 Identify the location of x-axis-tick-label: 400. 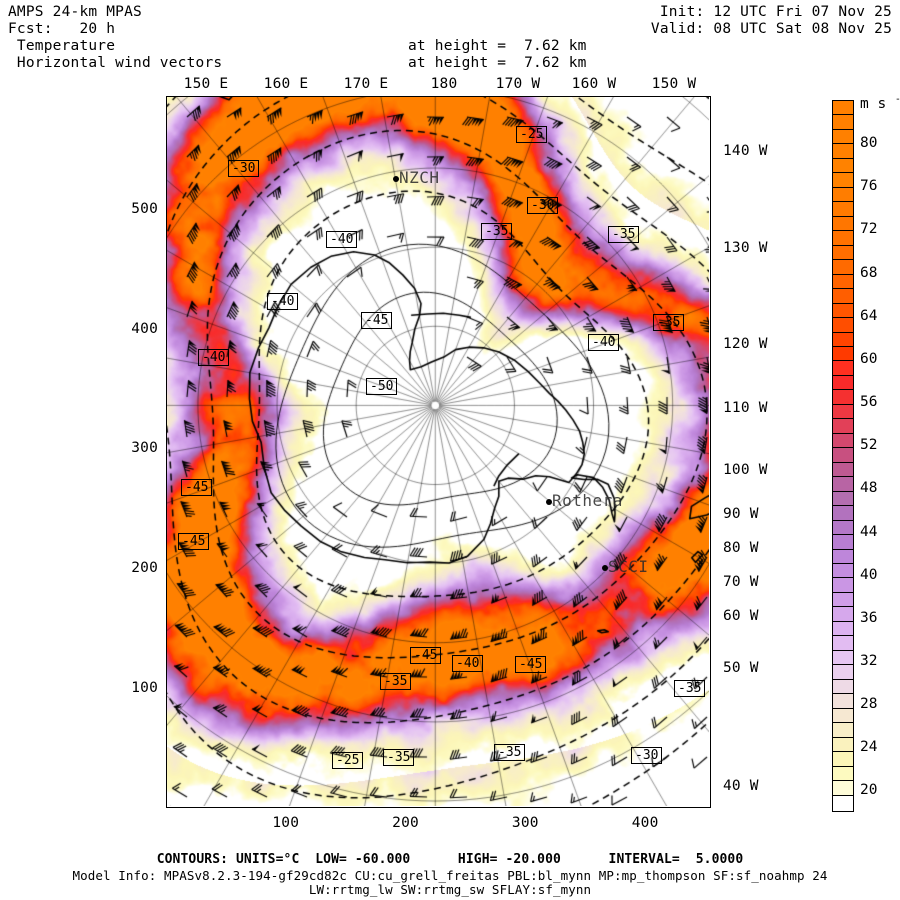
(645, 823).